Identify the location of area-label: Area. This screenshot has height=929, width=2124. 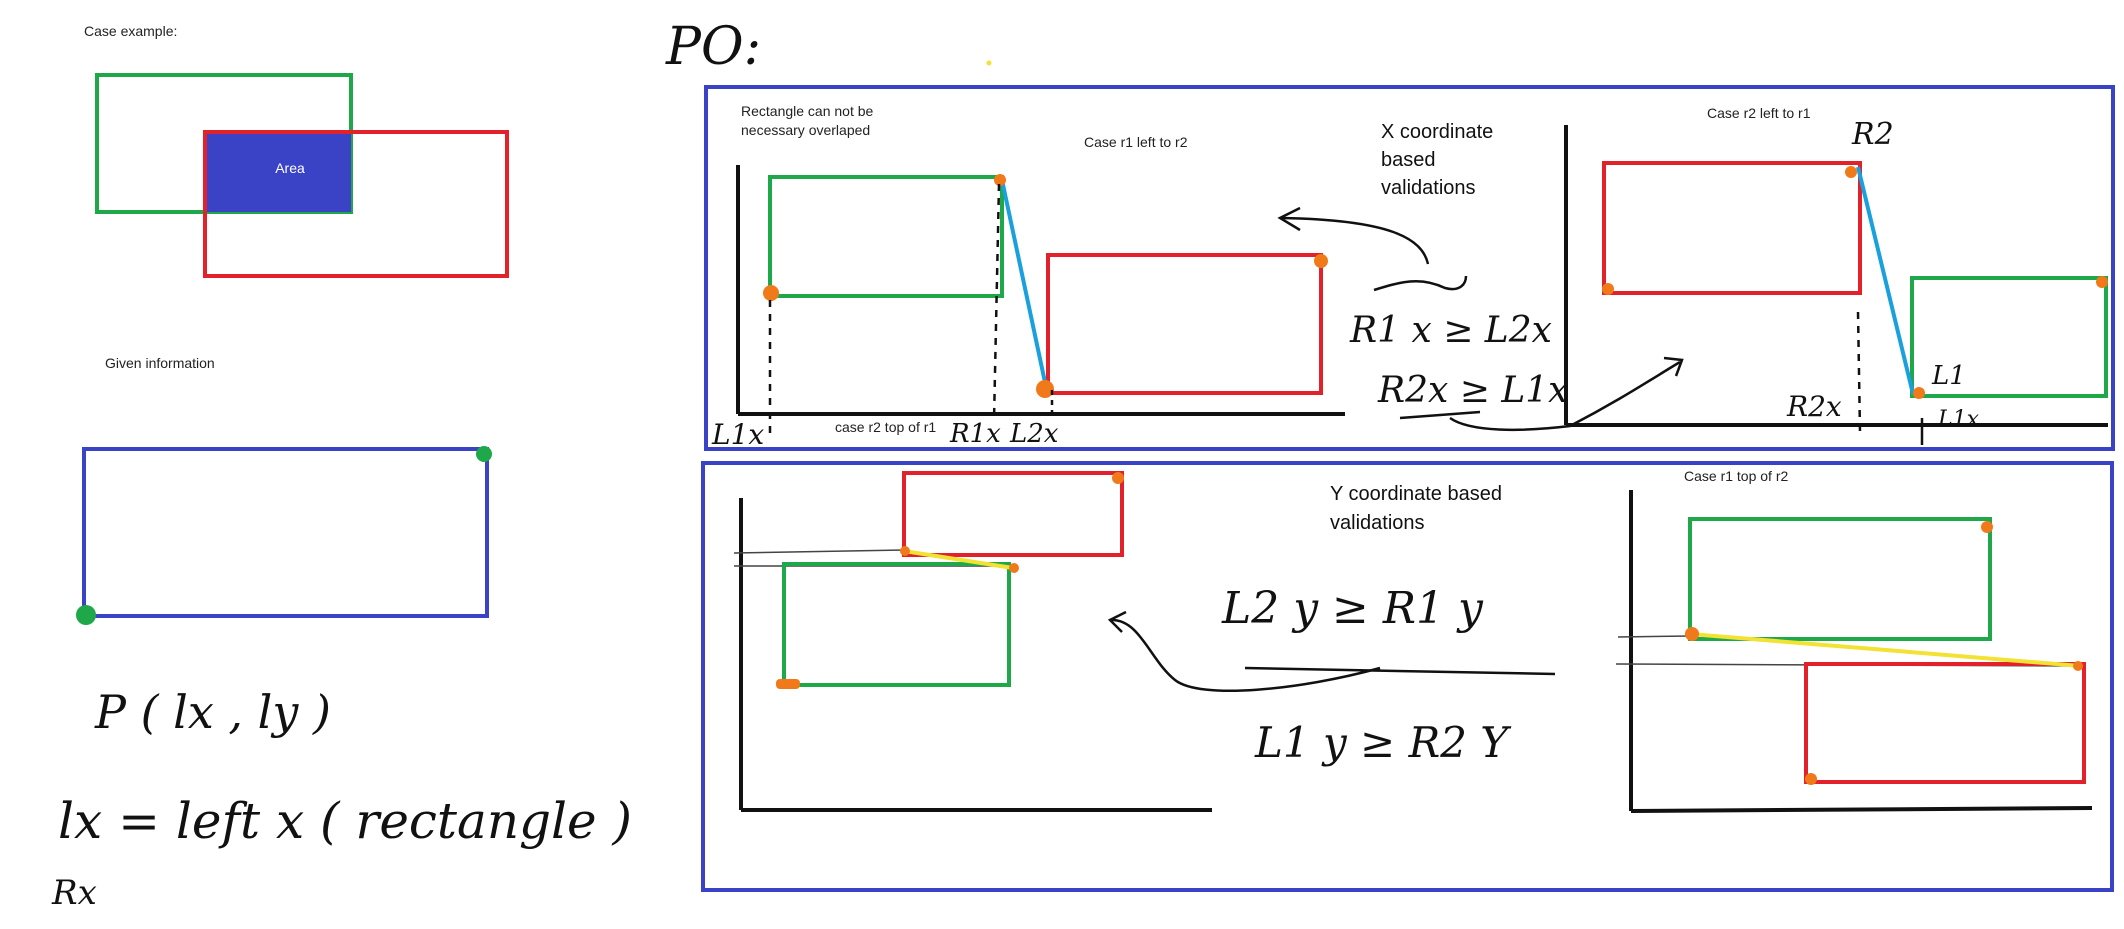
(290, 168).